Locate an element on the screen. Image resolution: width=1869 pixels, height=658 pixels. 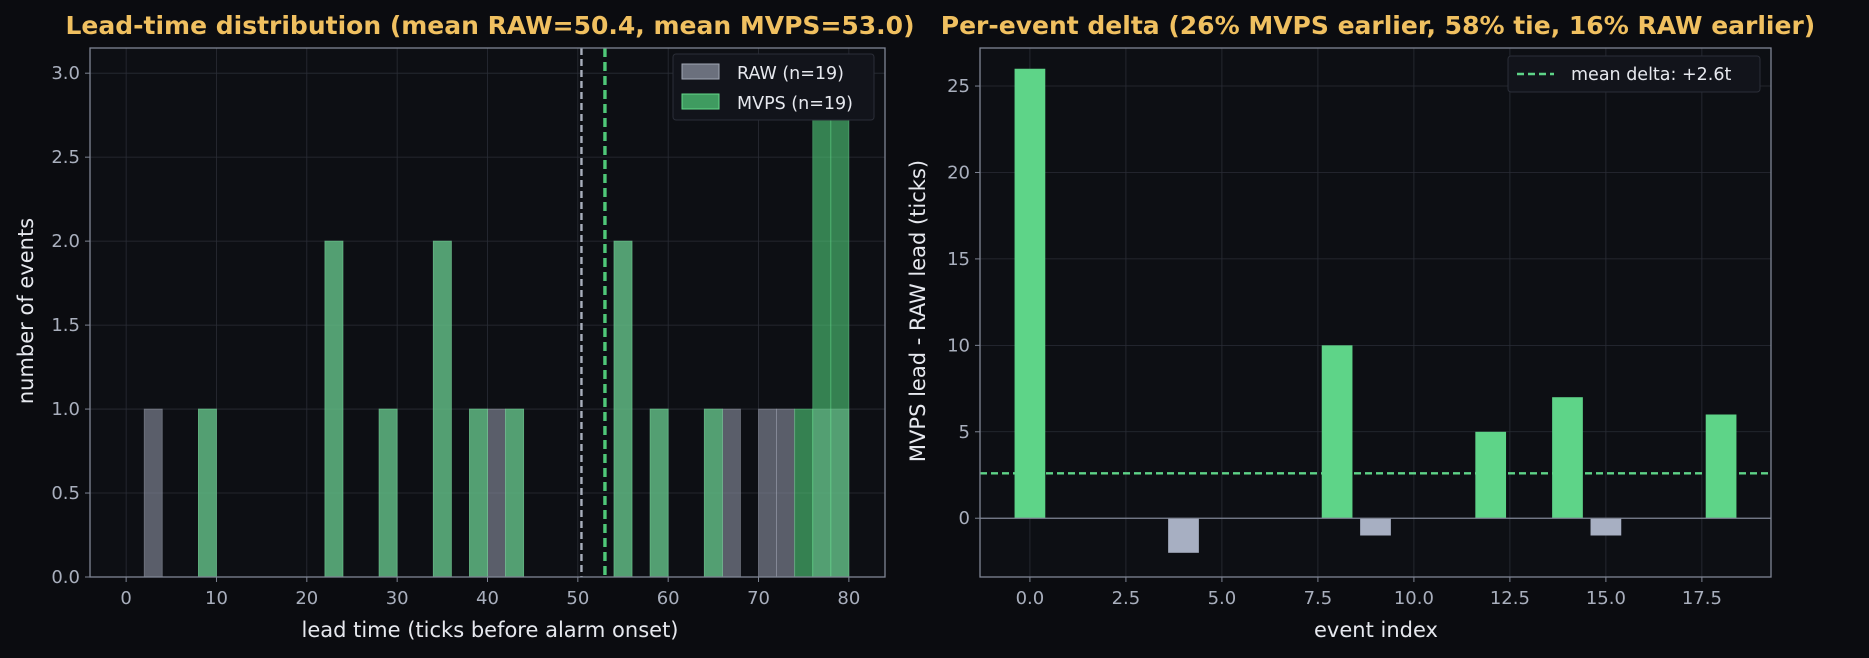
left-y-tick-label: 0.5 is located at coordinates (65, 493).